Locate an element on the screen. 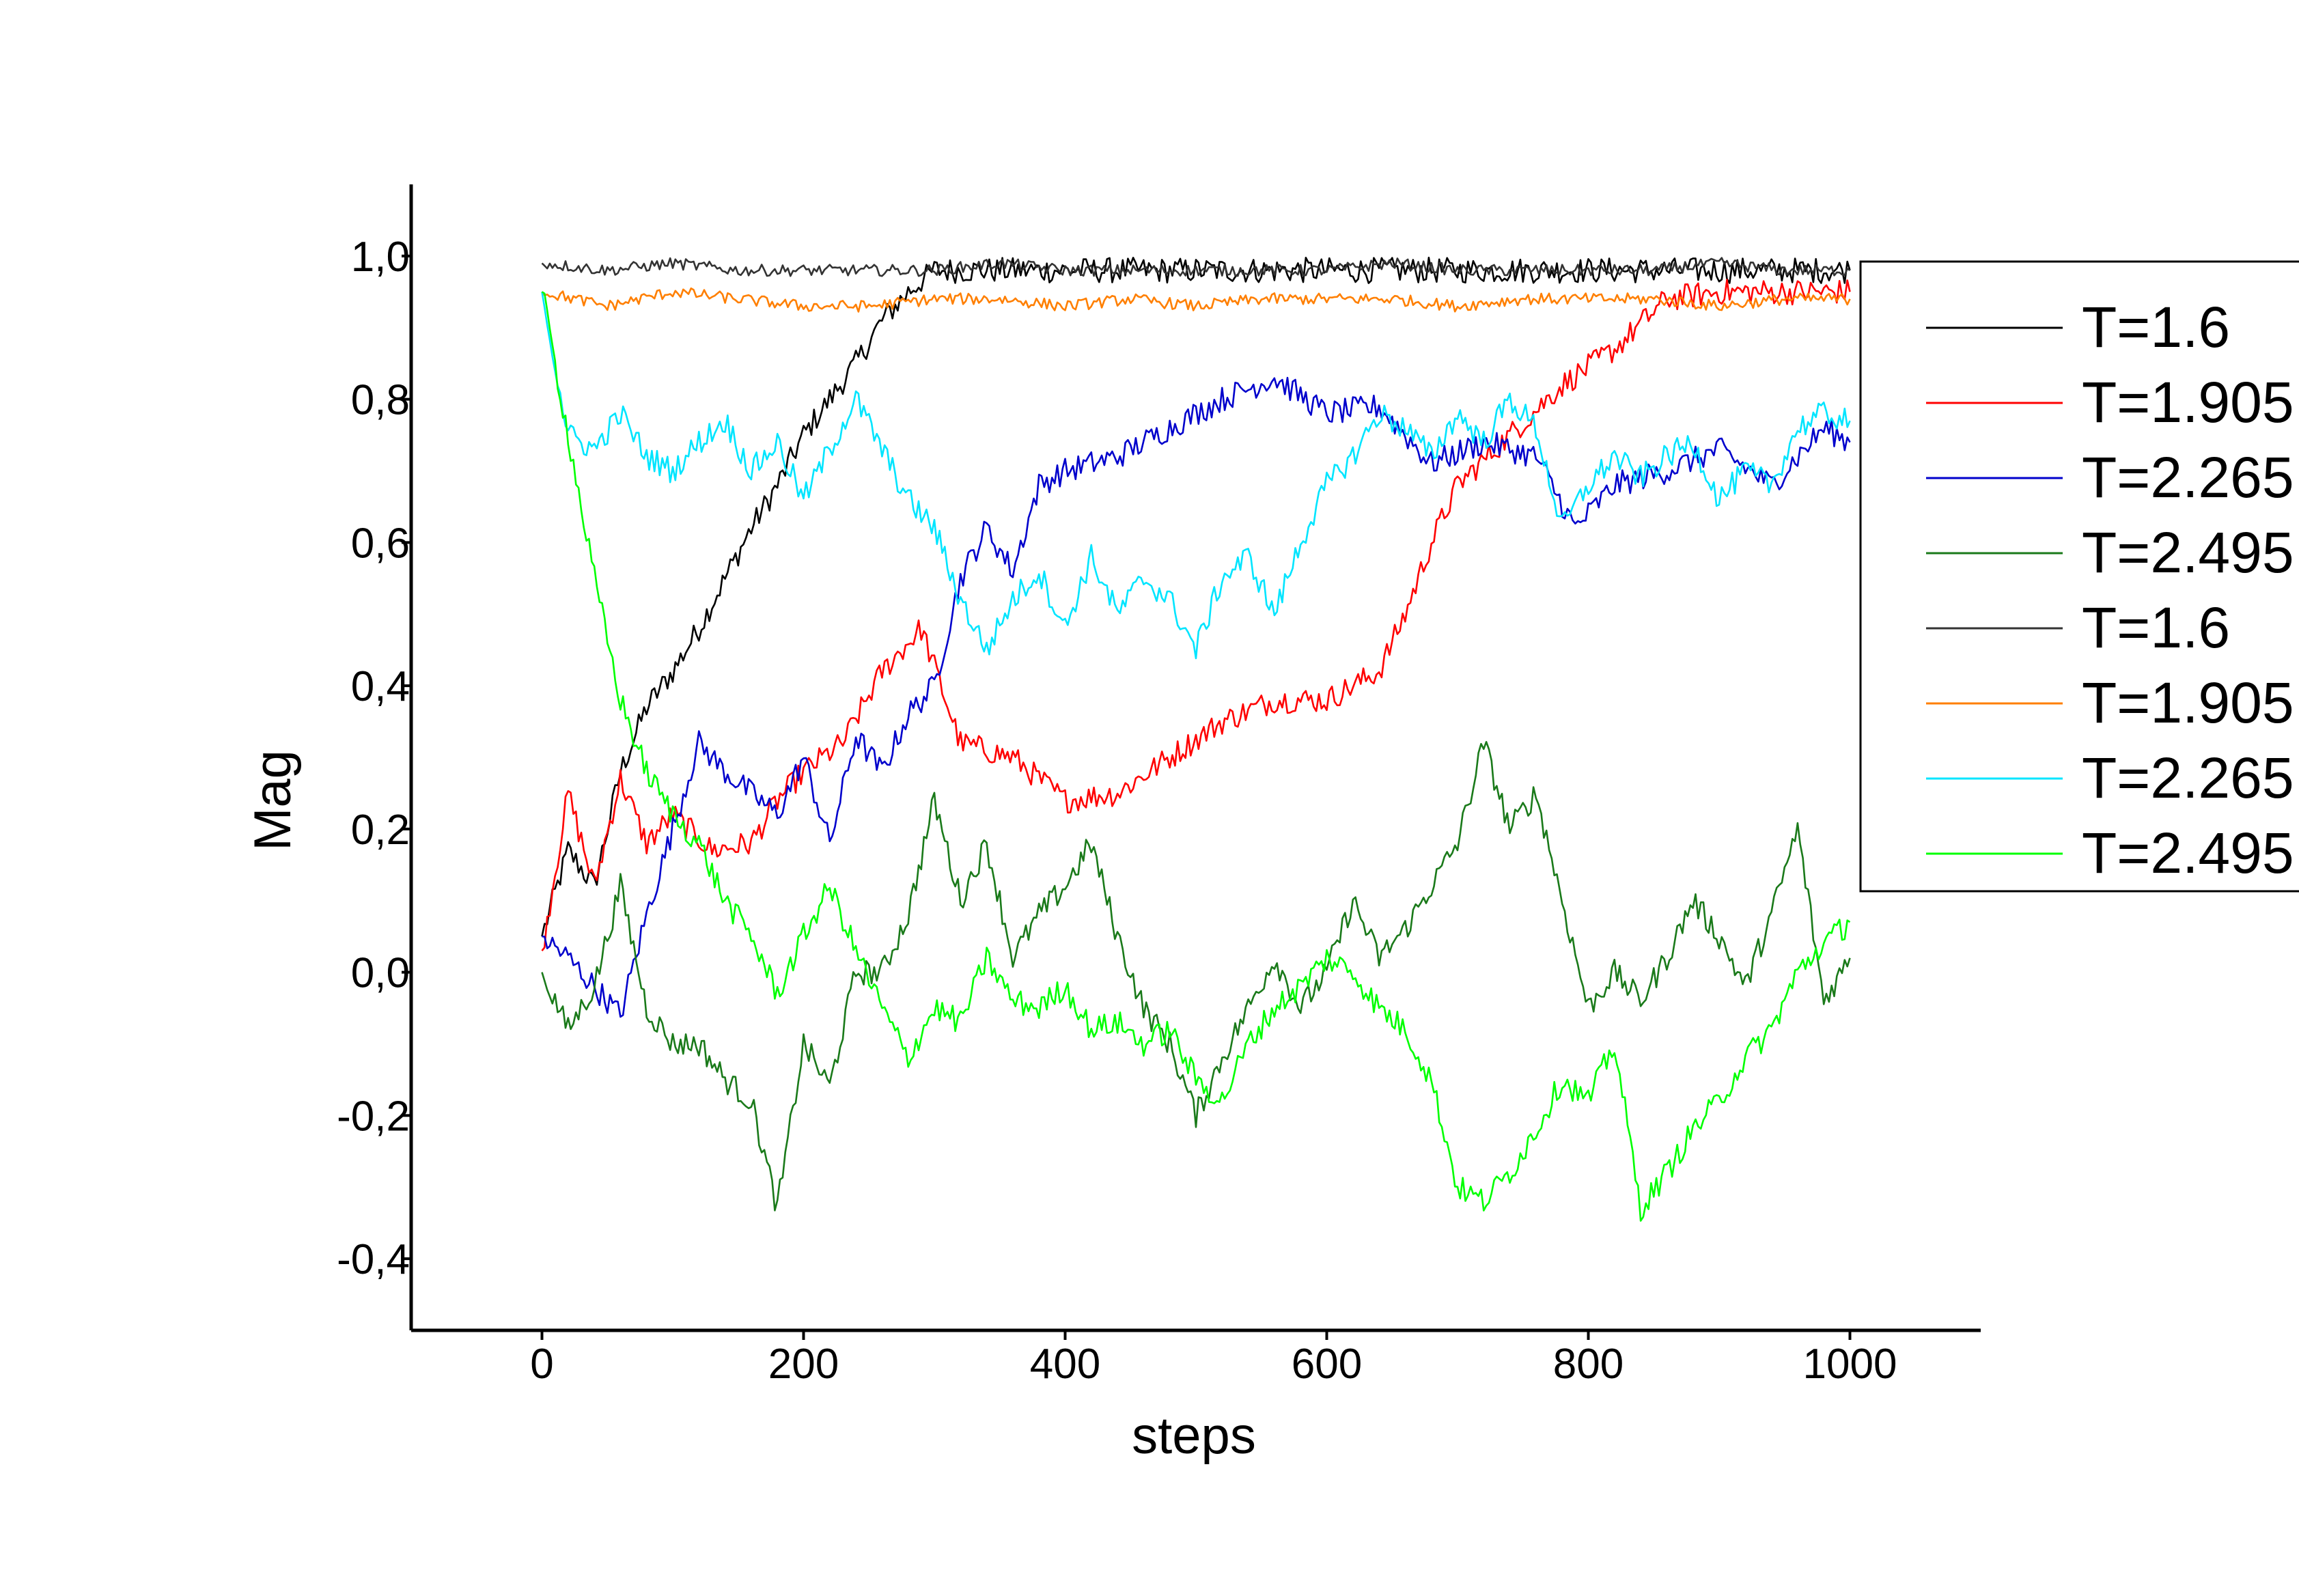  x-tick-label: 200 is located at coordinates (803, 1364).